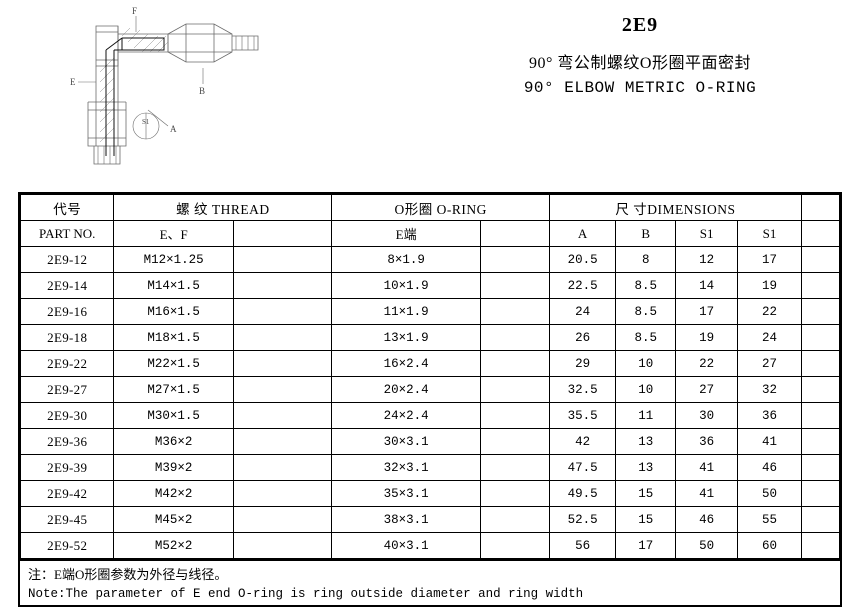 The height and width of the screenshot is (607, 859). I want to click on table-row: 2E9-52 M52×2 40×3.1 56 17 50 60, so click(430, 545).